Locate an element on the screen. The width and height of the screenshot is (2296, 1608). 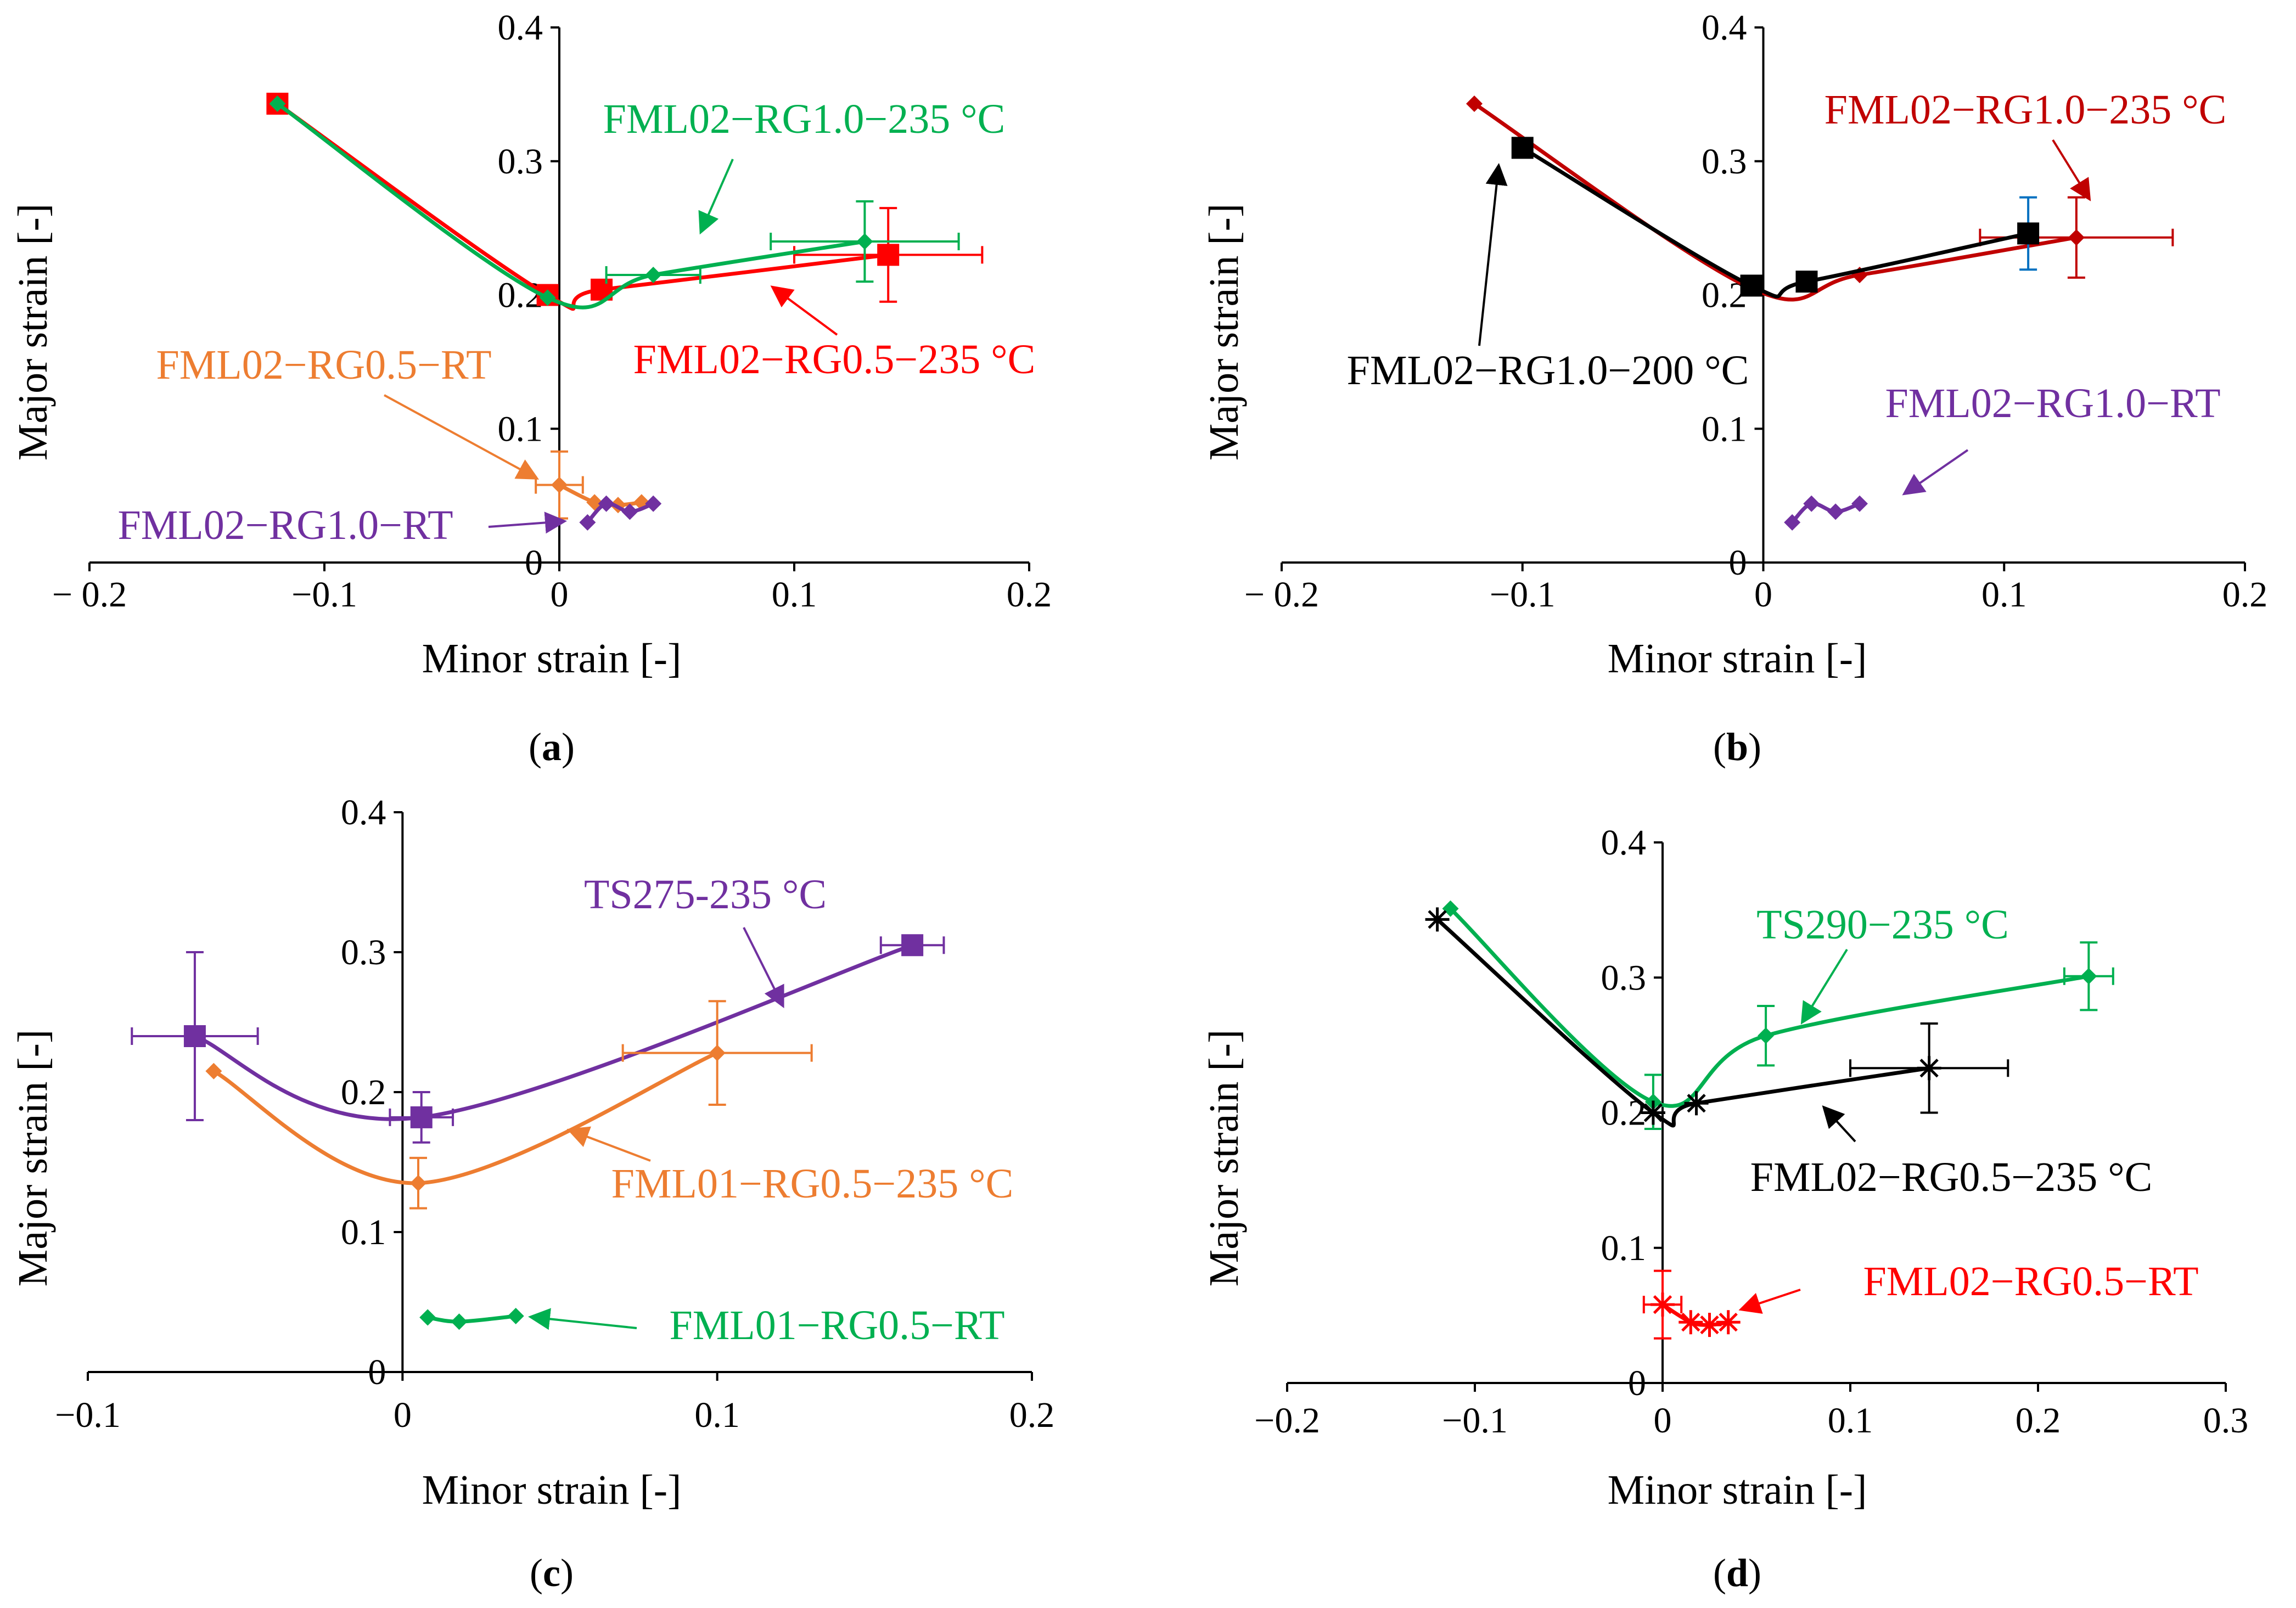
series-fml01-rg0-5-235-c is located at coordinates (509, 1105).